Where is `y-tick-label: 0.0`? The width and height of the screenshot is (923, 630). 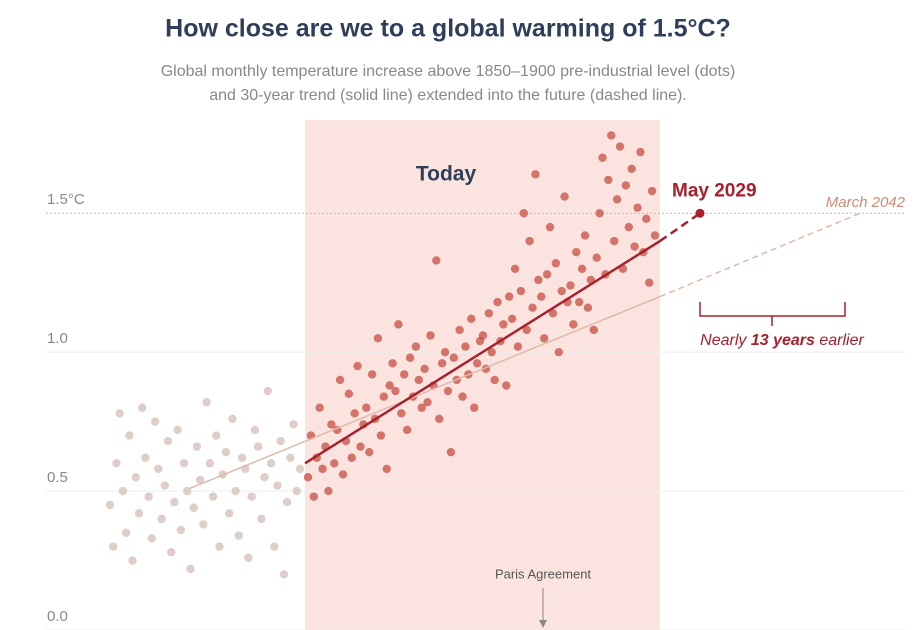 y-tick-label: 0.0 is located at coordinates (57, 616).